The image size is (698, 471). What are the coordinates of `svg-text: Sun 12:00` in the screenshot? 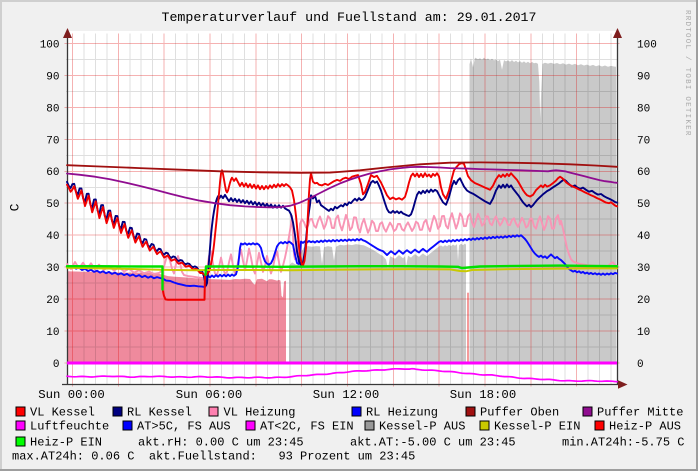 It's located at (346, 395).